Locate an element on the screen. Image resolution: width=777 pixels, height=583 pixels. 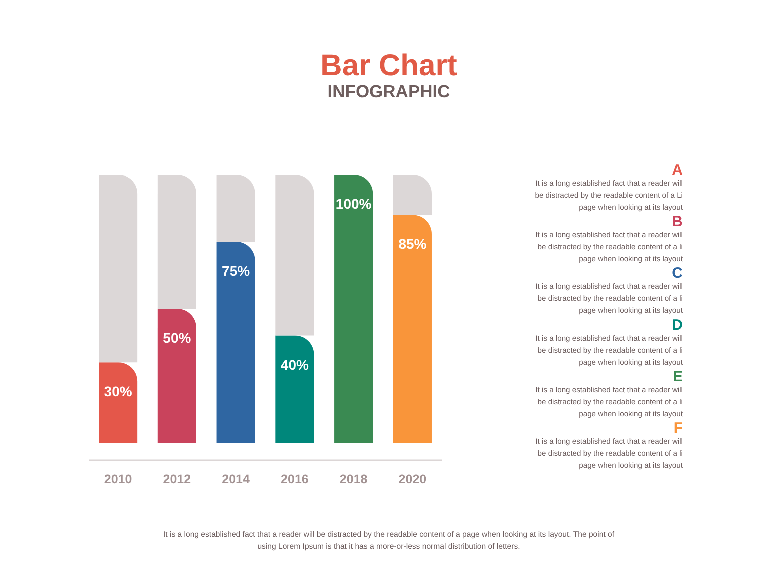
data-label: 30% is located at coordinates (118, 392).